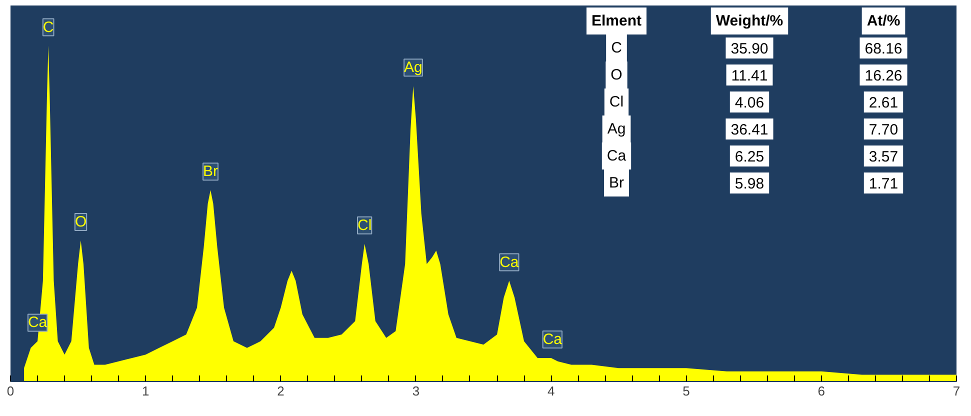  I want to click on x-tick-label: 0, so click(10, 391).